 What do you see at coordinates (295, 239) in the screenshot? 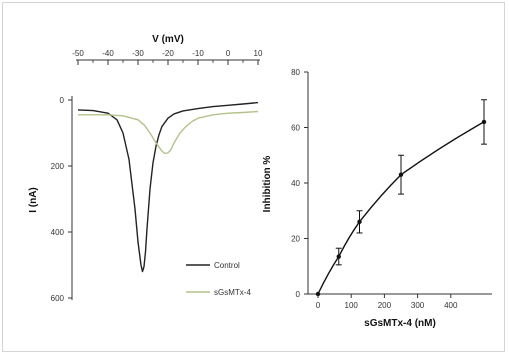
I see `right-y-tick-label-1: 20` at bounding box center [295, 239].